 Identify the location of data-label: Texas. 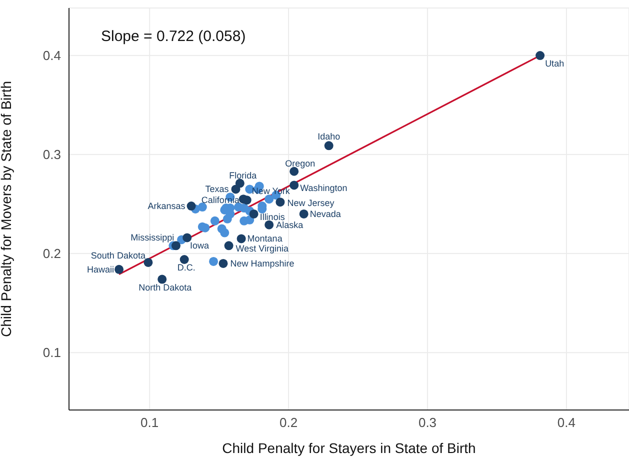
(217, 189).